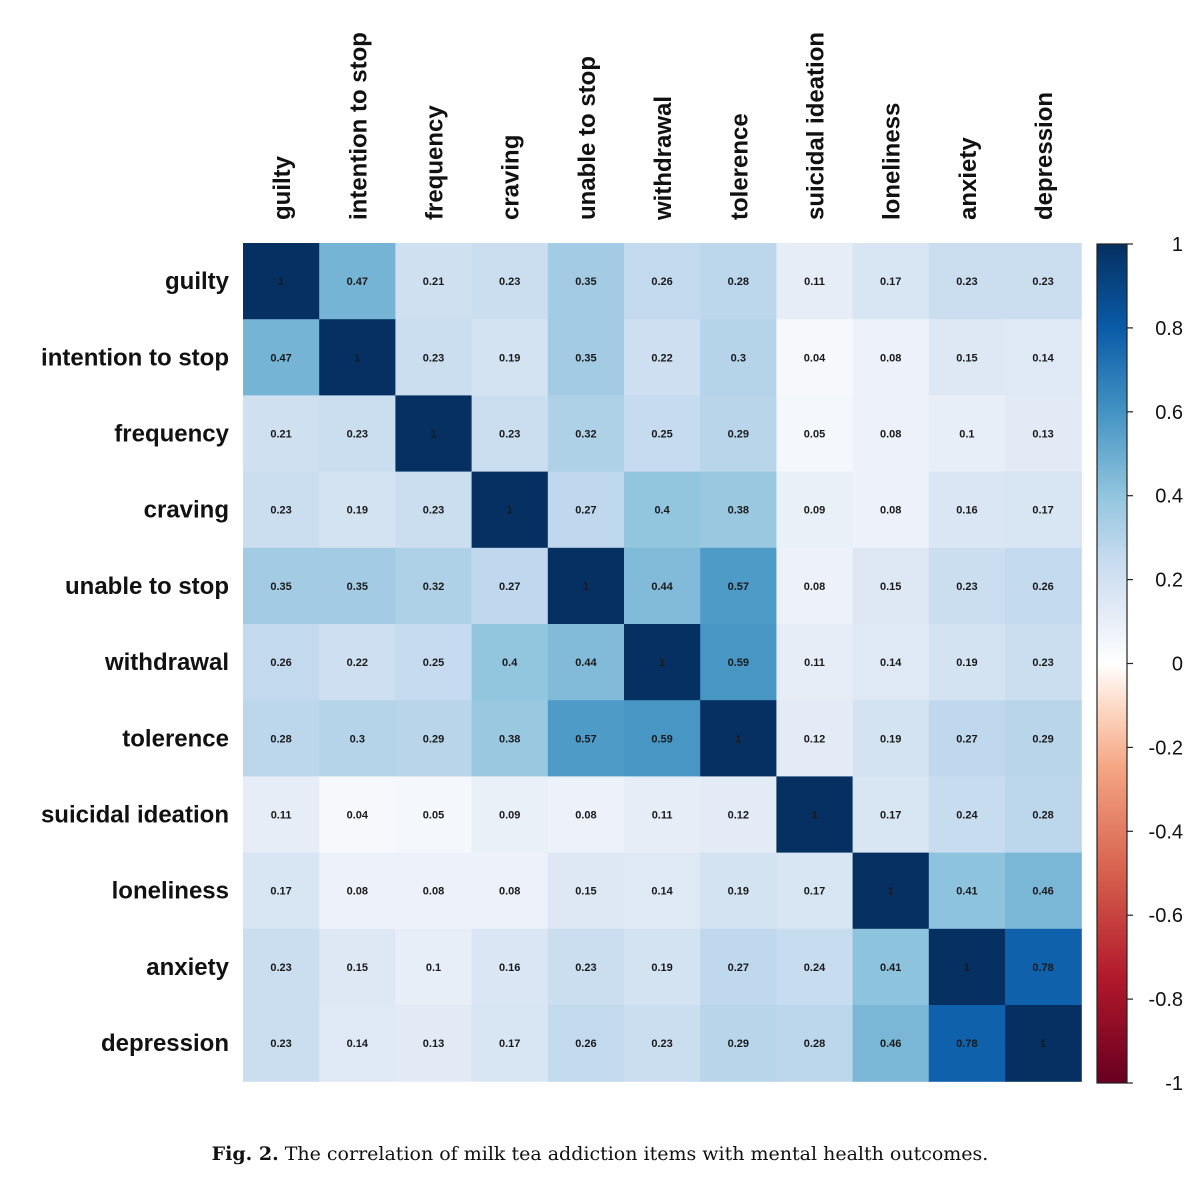 This screenshot has width=1200, height=1181. I want to click on column-label-anxiety: anxiety, so click(968, 178).